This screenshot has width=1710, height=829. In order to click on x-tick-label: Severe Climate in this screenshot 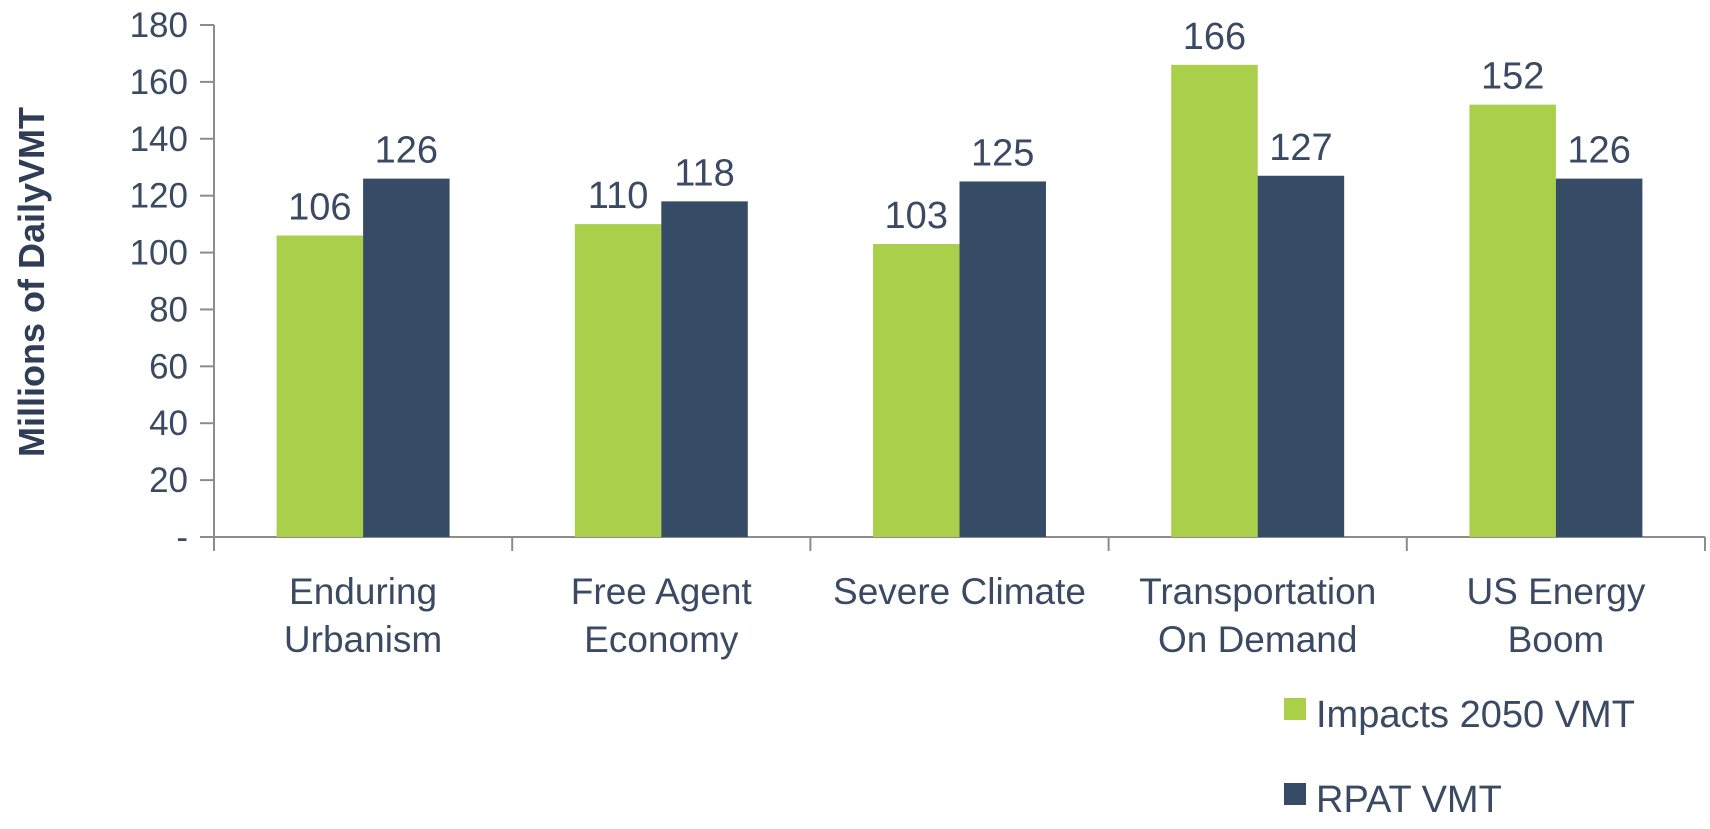, I will do `click(959, 591)`.